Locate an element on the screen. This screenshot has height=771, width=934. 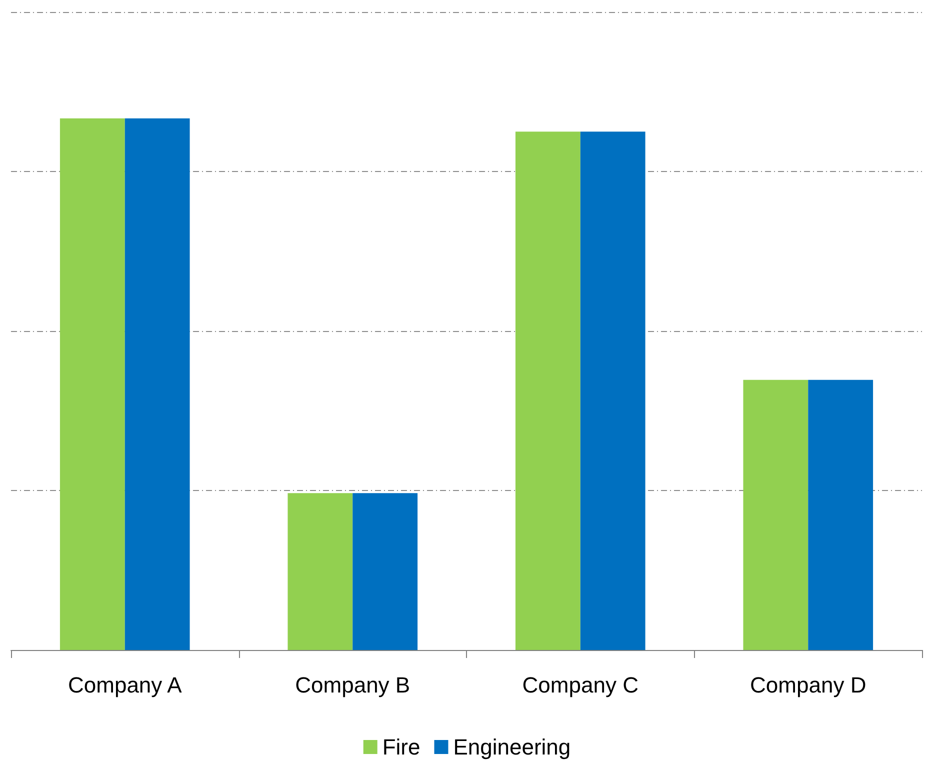
x-tick-label: Company C is located at coordinates (580, 685).